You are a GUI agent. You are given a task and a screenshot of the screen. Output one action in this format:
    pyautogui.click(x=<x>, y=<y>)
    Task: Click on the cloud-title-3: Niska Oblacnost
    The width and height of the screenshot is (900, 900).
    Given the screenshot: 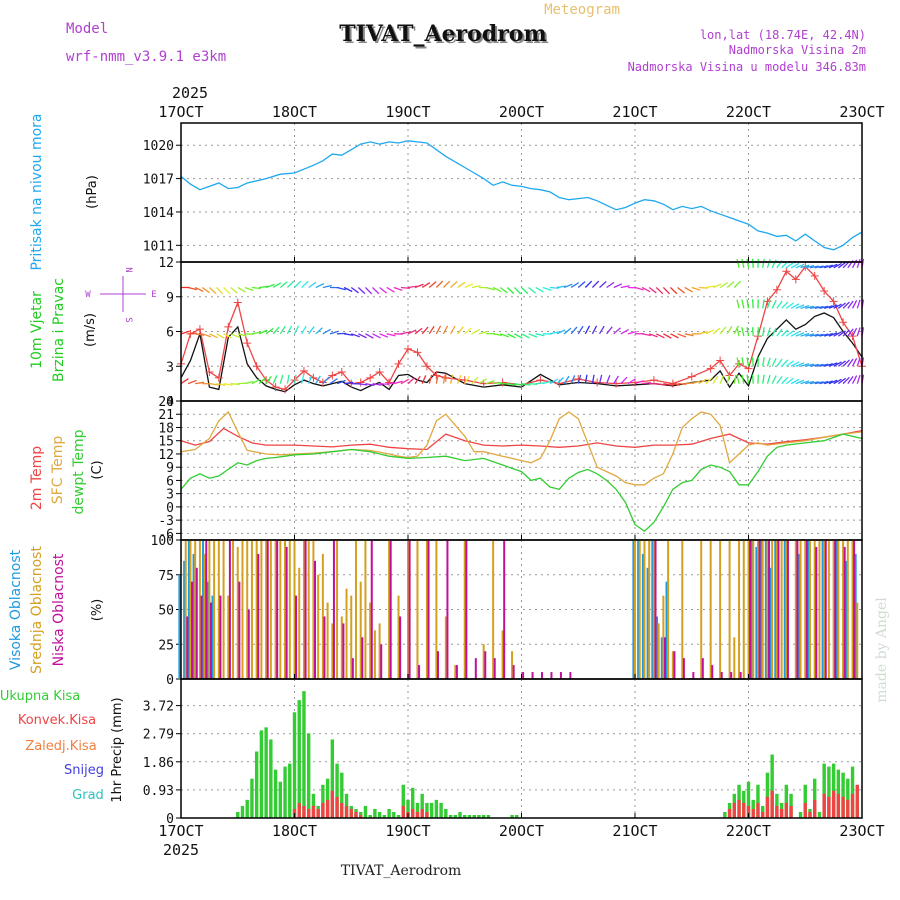 What is the action you would take?
    pyautogui.click(x=59, y=609)
    